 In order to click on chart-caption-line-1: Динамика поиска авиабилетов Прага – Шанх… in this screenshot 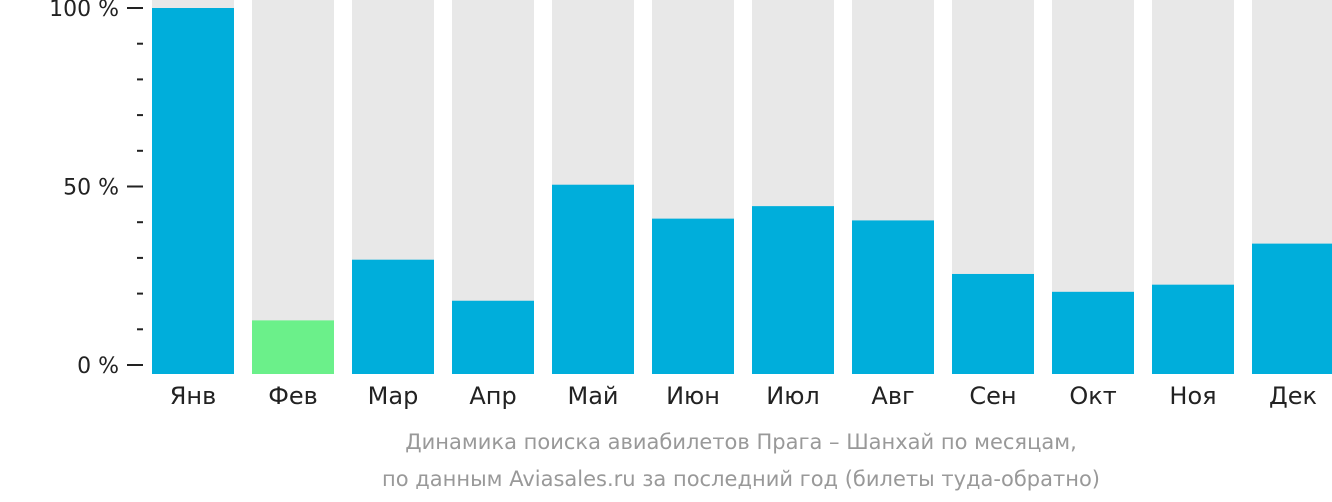, I will do `click(741, 442)`.